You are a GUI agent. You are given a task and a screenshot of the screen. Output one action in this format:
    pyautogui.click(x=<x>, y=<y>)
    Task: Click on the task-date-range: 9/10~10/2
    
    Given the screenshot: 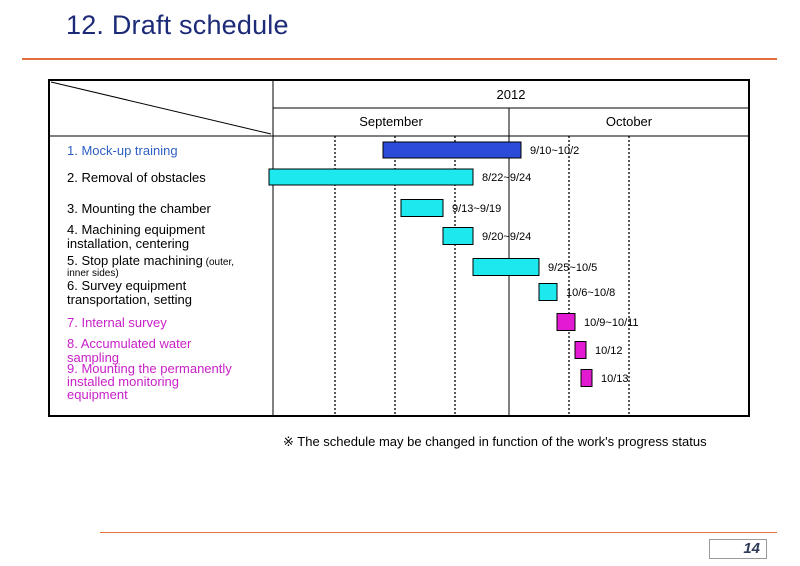 What is the action you would take?
    pyautogui.click(x=554, y=151)
    